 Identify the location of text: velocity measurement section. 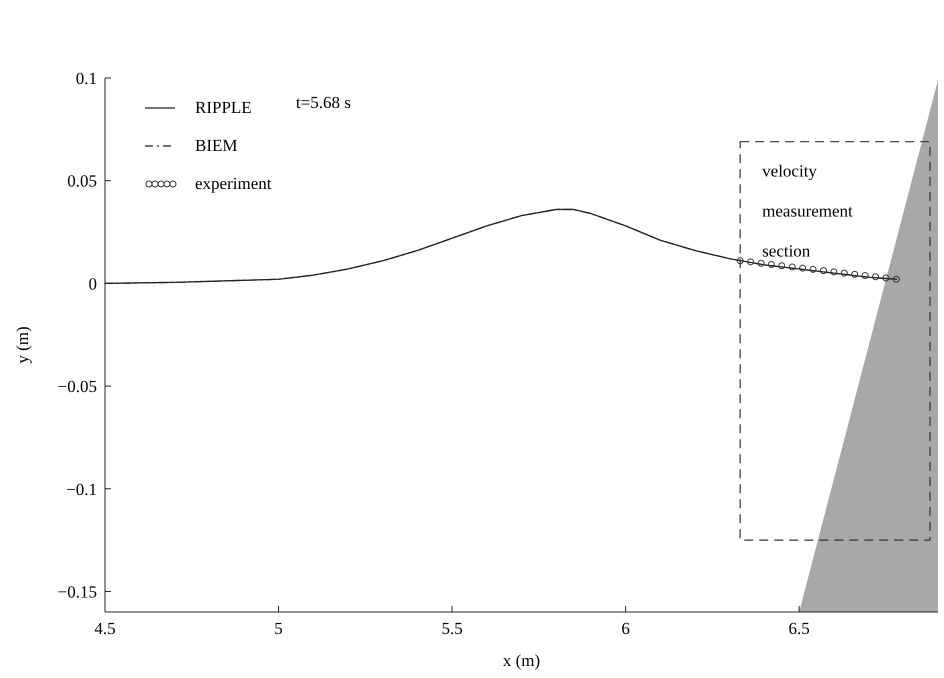
(807, 211).